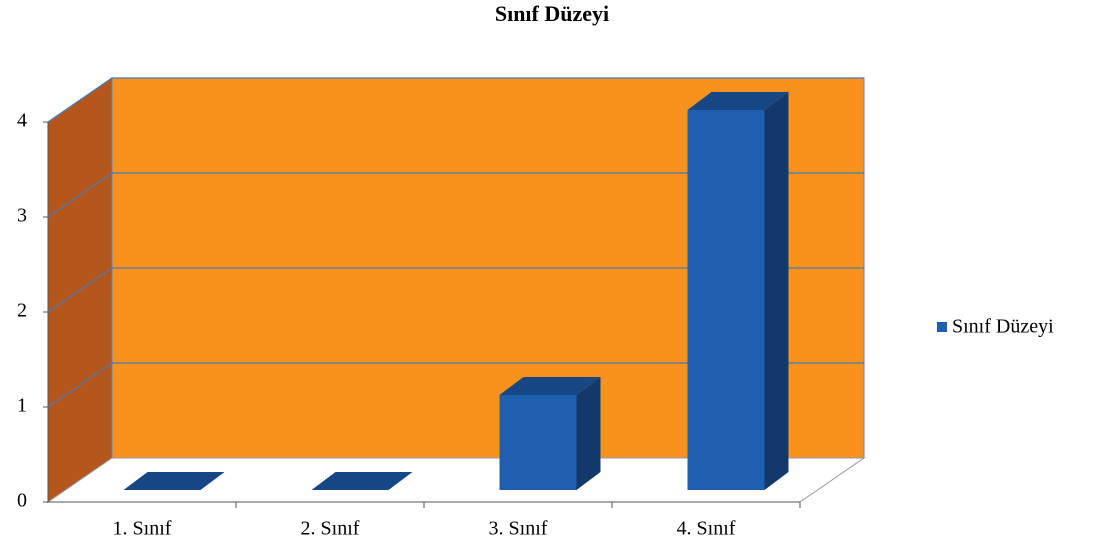  I want to click on legend-swatch, so click(942, 327).